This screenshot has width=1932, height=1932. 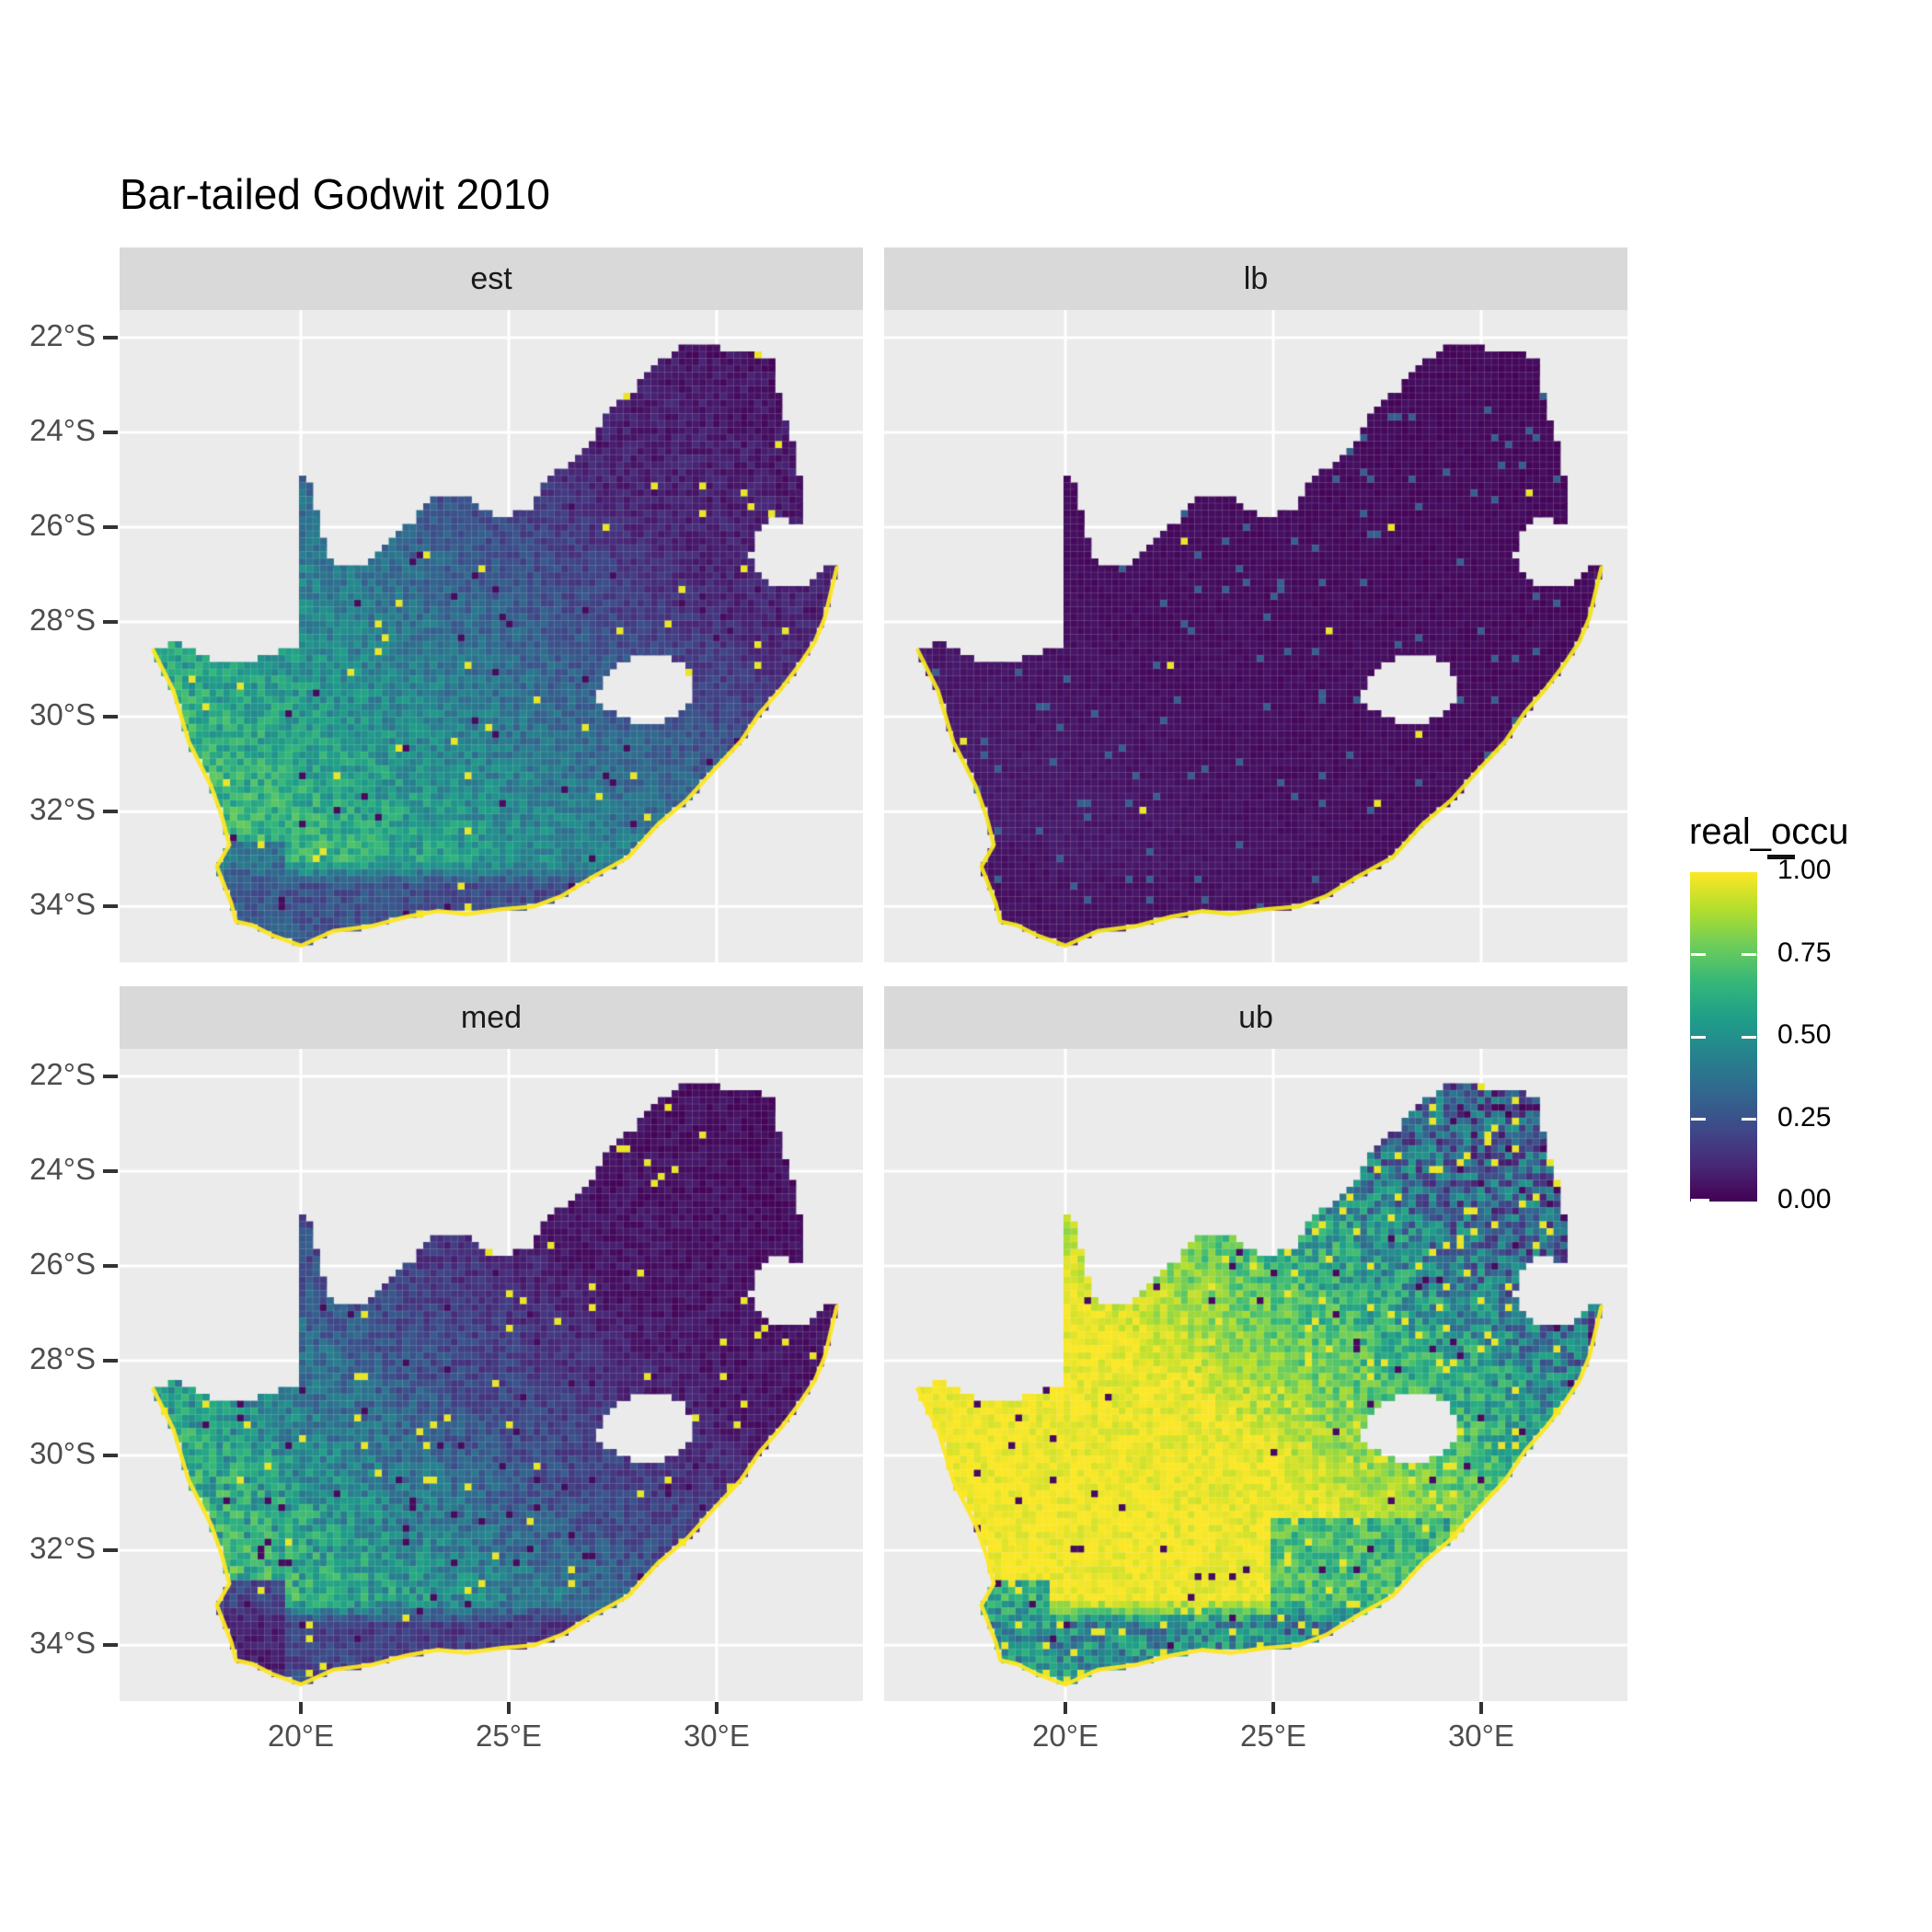 I want to click on facet-strip-med: med, so click(x=492, y=1018).